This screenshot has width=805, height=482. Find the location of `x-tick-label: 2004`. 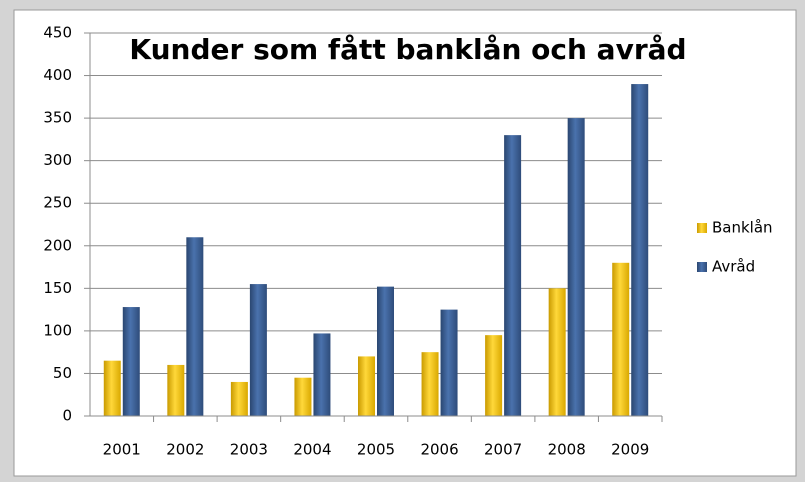

x-tick-label: 2004 is located at coordinates (312, 450).